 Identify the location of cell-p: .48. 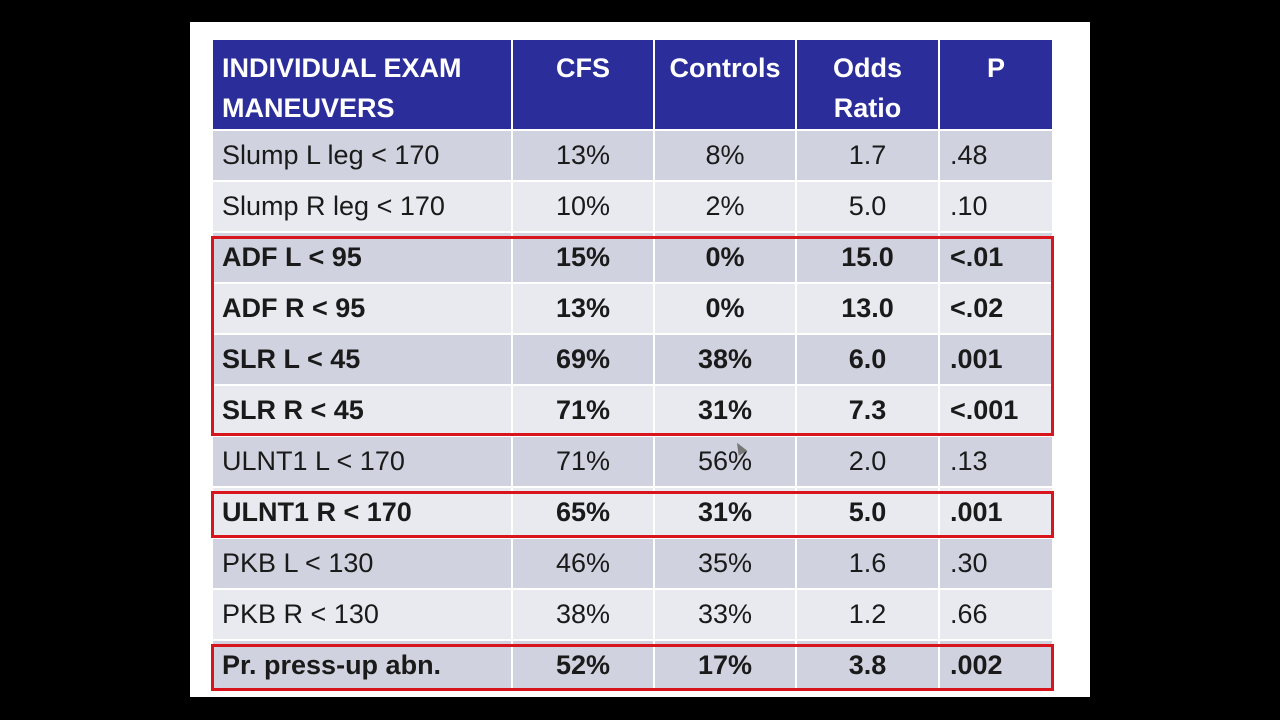
(969, 155).